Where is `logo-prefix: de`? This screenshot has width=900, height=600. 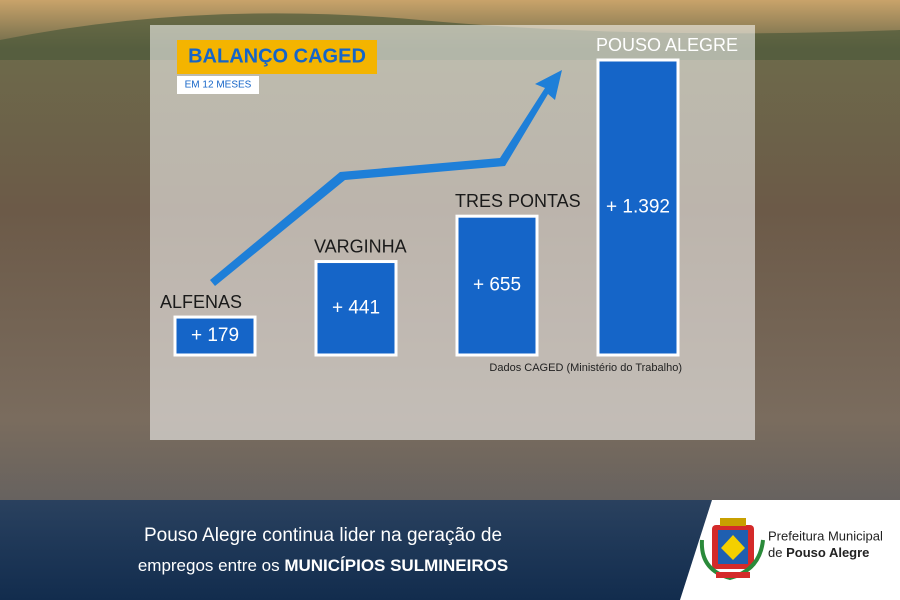
logo-prefix: de is located at coordinates (775, 552).